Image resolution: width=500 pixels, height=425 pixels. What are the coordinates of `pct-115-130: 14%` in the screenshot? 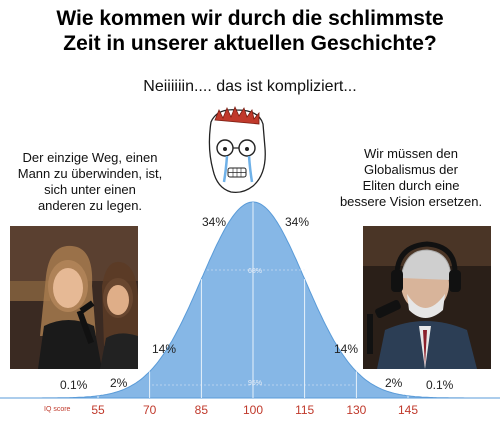 It's located at (346, 349).